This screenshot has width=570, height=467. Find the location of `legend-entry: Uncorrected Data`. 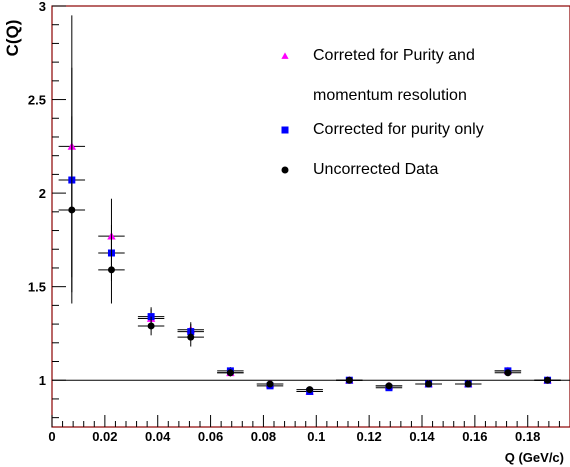

legend-entry: Uncorrected Data is located at coordinates (359, 169).